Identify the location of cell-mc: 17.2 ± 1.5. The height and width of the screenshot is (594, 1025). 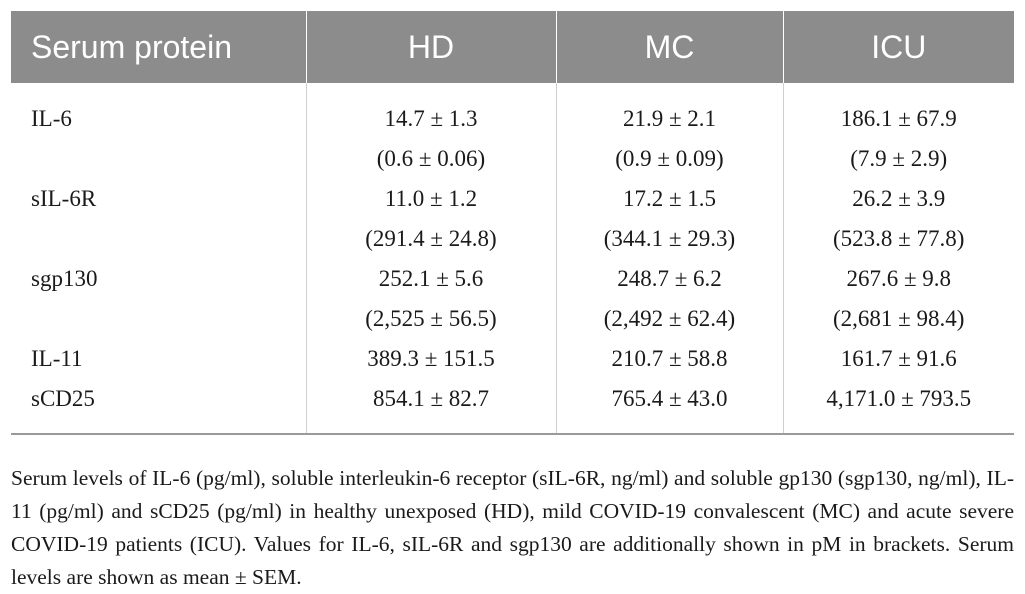
(669, 199).